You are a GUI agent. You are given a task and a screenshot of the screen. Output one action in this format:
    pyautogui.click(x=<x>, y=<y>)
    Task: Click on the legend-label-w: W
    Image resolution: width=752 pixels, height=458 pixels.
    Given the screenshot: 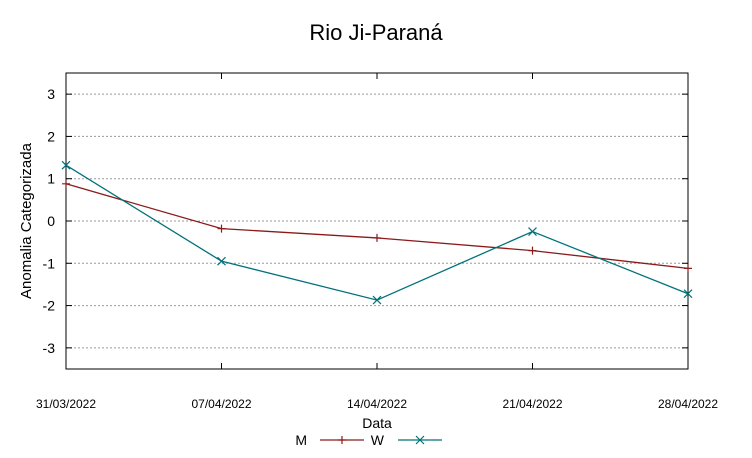 What is the action you would take?
    pyautogui.click(x=378, y=440)
    